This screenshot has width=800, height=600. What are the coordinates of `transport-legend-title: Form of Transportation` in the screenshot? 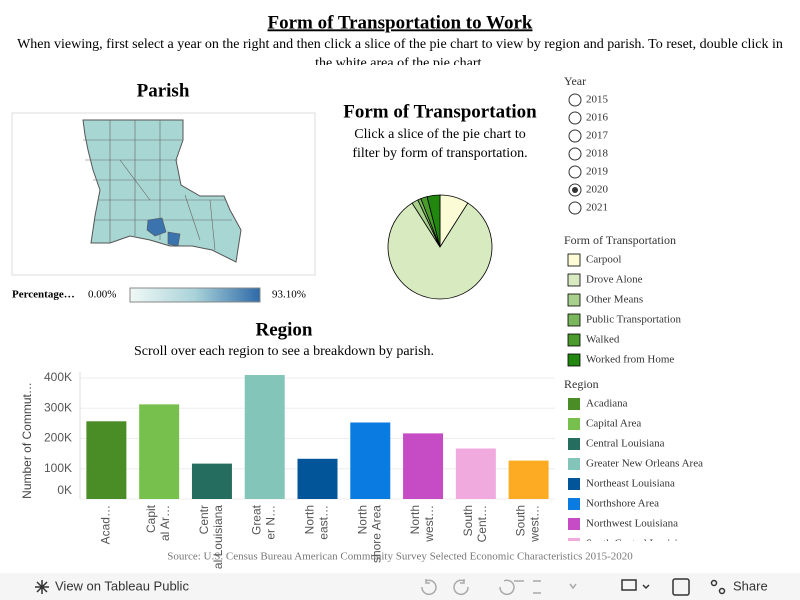 It's located at (620, 240).